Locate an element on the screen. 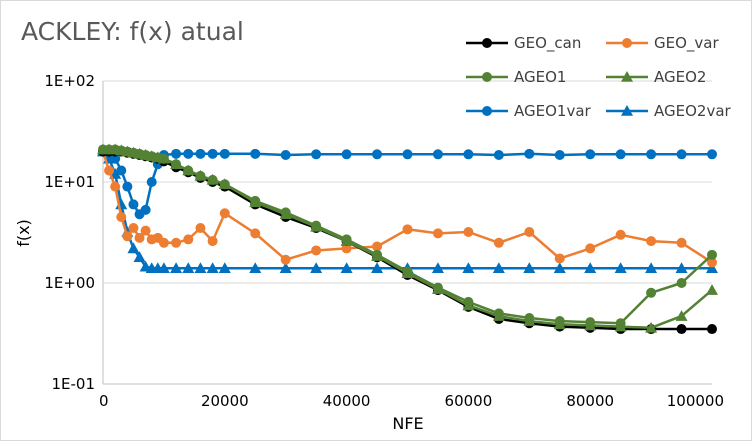 The image size is (752, 441). legend-label: AGEO2var is located at coordinates (693, 111).